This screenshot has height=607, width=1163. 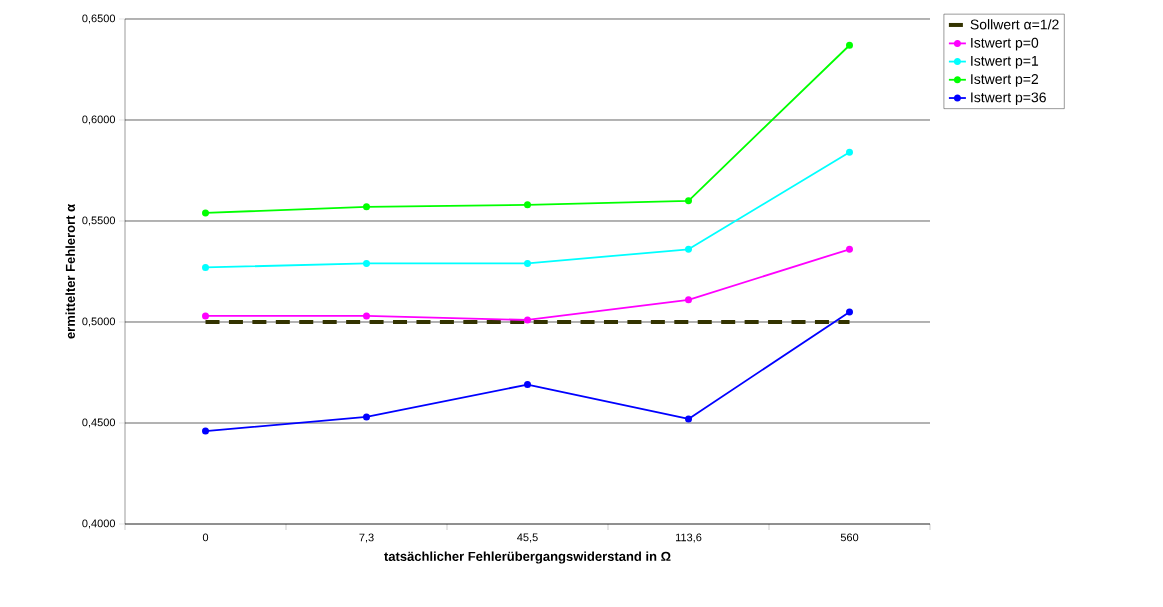 What do you see at coordinates (1014, 24) in the screenshot?
I see `legend-label: Sollwert α=1/2` at bounding box center [1014, 24].